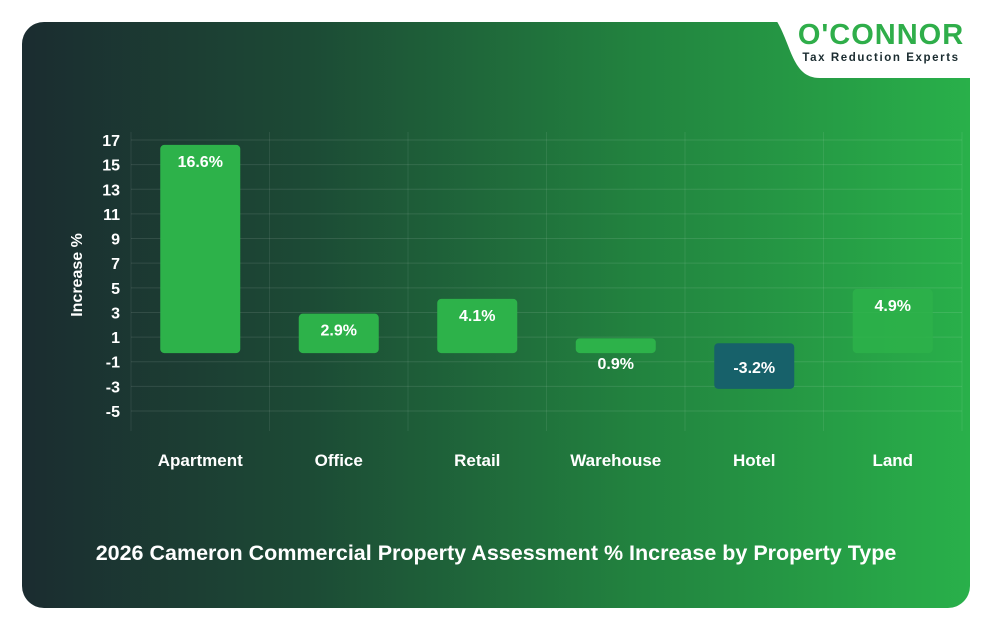  Describe the element at coordinates (111, 166) in the screenshot. I see `y-tick-label: 15` at that location.